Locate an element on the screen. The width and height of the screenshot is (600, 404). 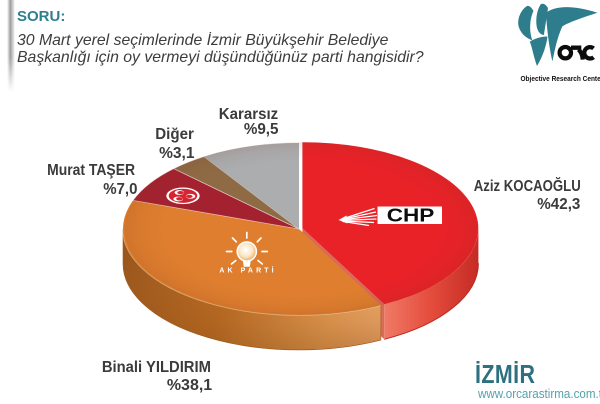
svg-text: CHP is located at coordinates (411, 215).